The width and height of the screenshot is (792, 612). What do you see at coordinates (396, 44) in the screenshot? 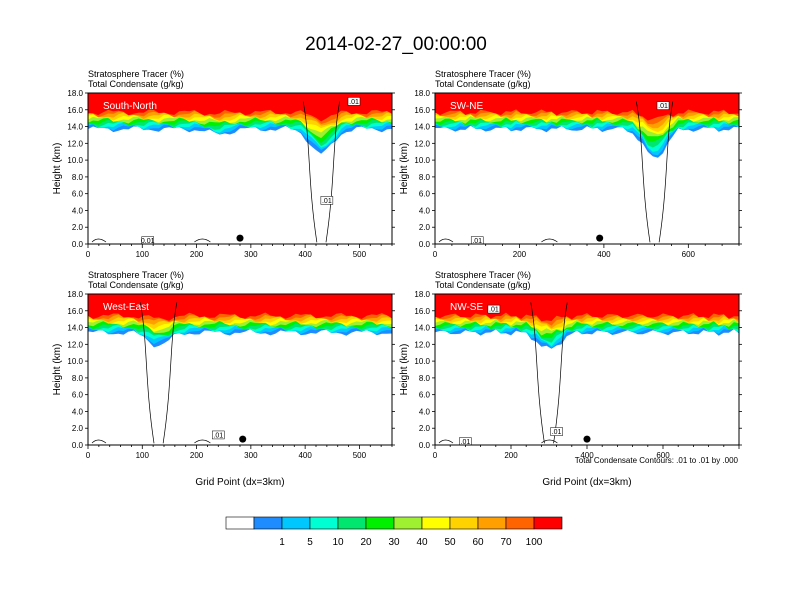
I see `figure-title: 2014-02-27_00:00:00` at bounding box center [396, 44].